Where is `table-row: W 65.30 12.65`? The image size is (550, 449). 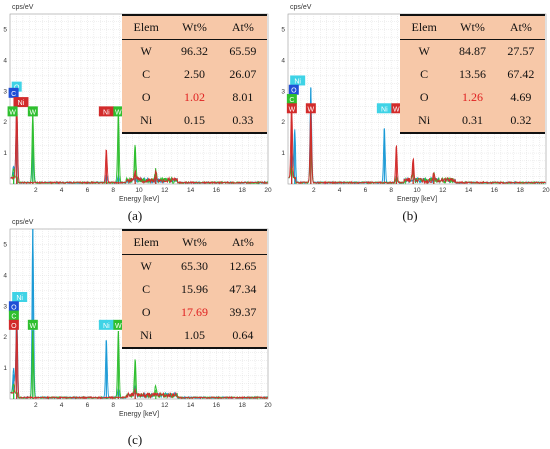 table-row: W 65.30 12.65 is located at coordinates (194, 266).